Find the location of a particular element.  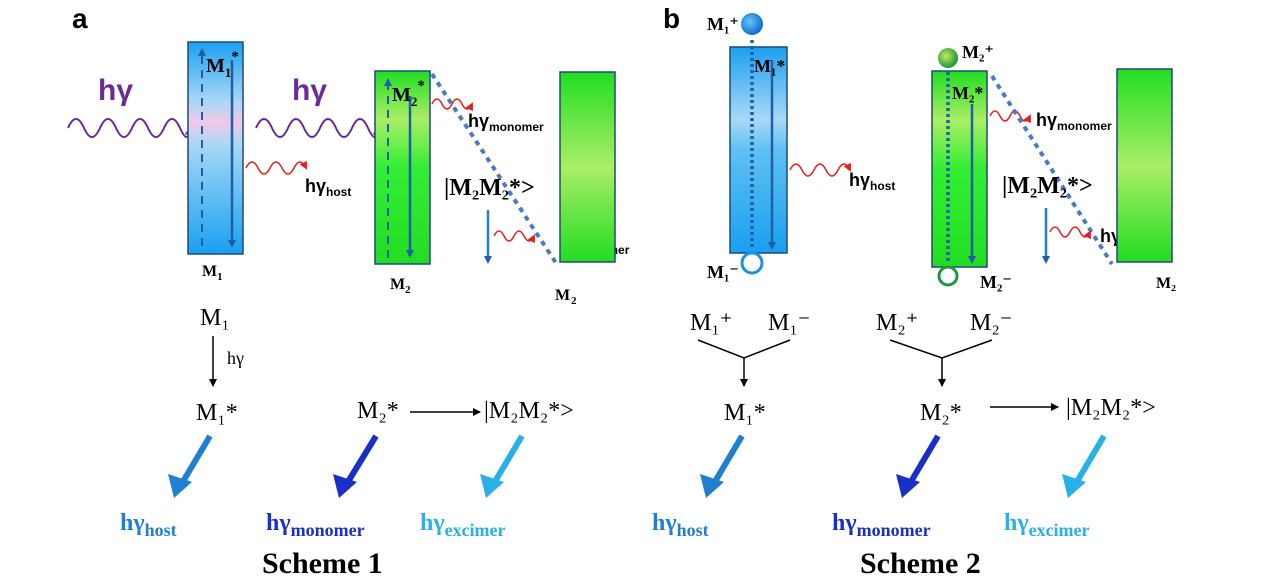

guest-plus-label-b: M₂⁺ is located at coordinates (978, 52).